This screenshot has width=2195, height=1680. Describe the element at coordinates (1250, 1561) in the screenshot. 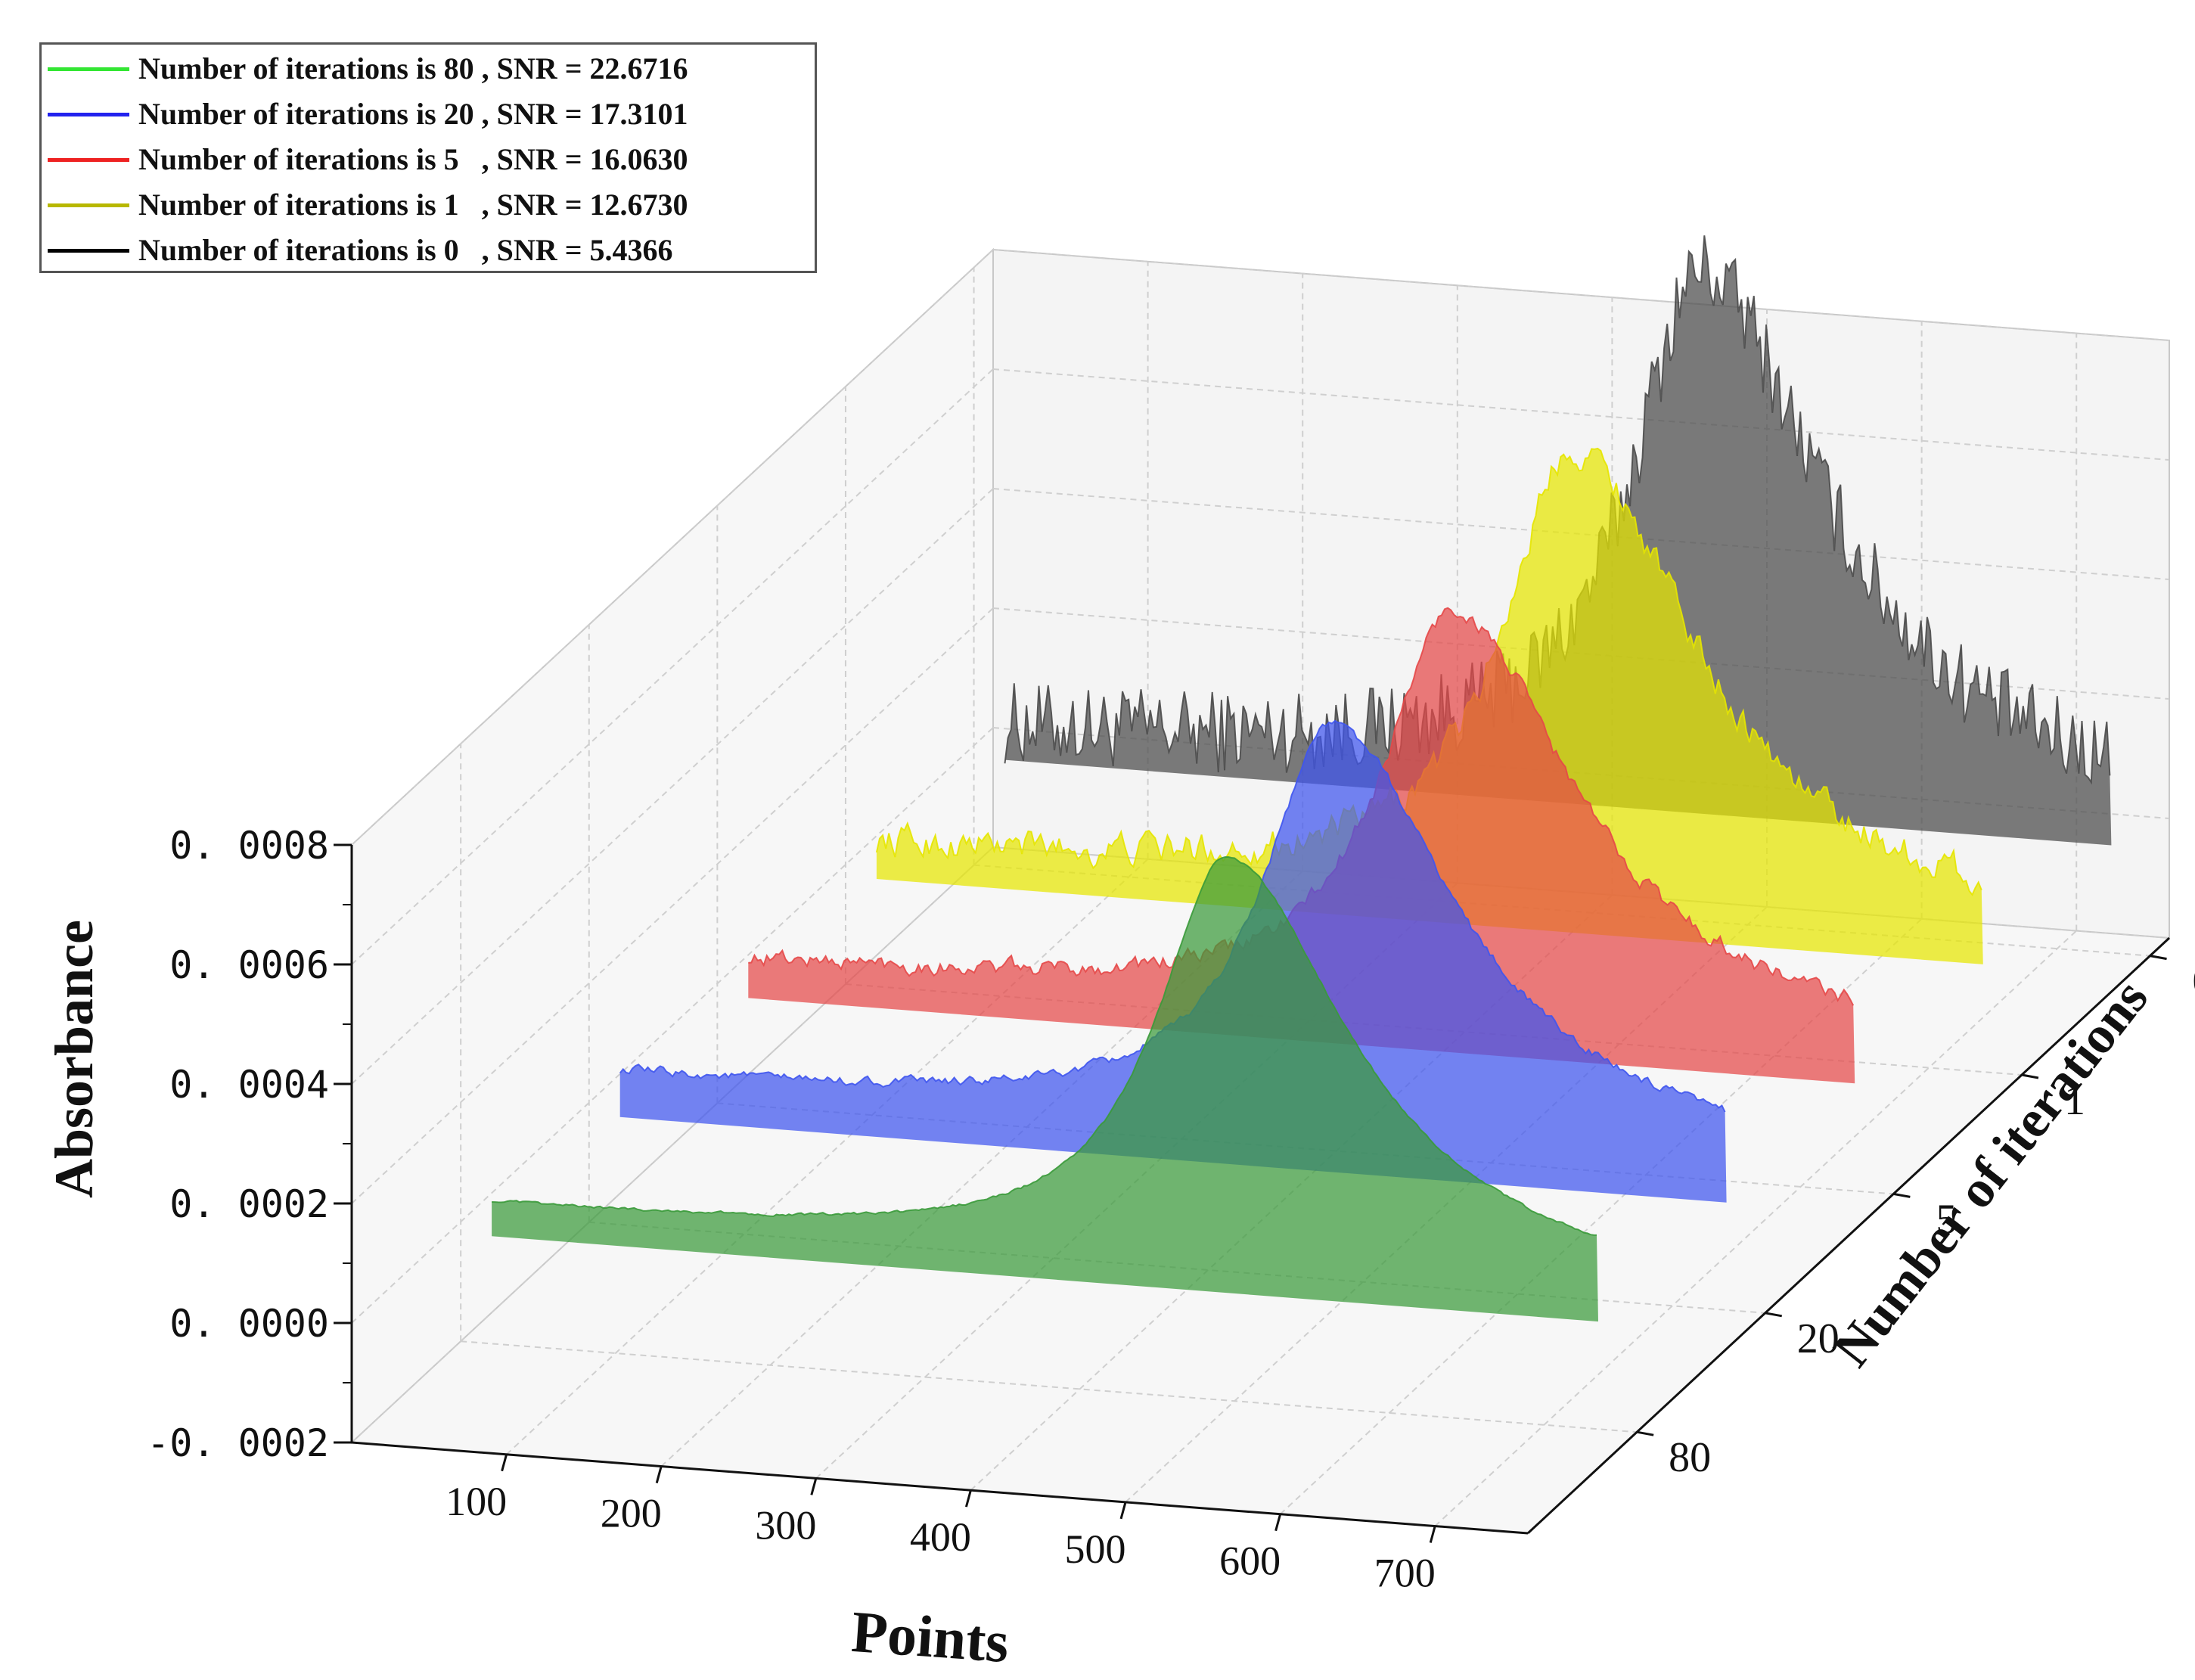

I see `x-tick-label: 600` at that location.